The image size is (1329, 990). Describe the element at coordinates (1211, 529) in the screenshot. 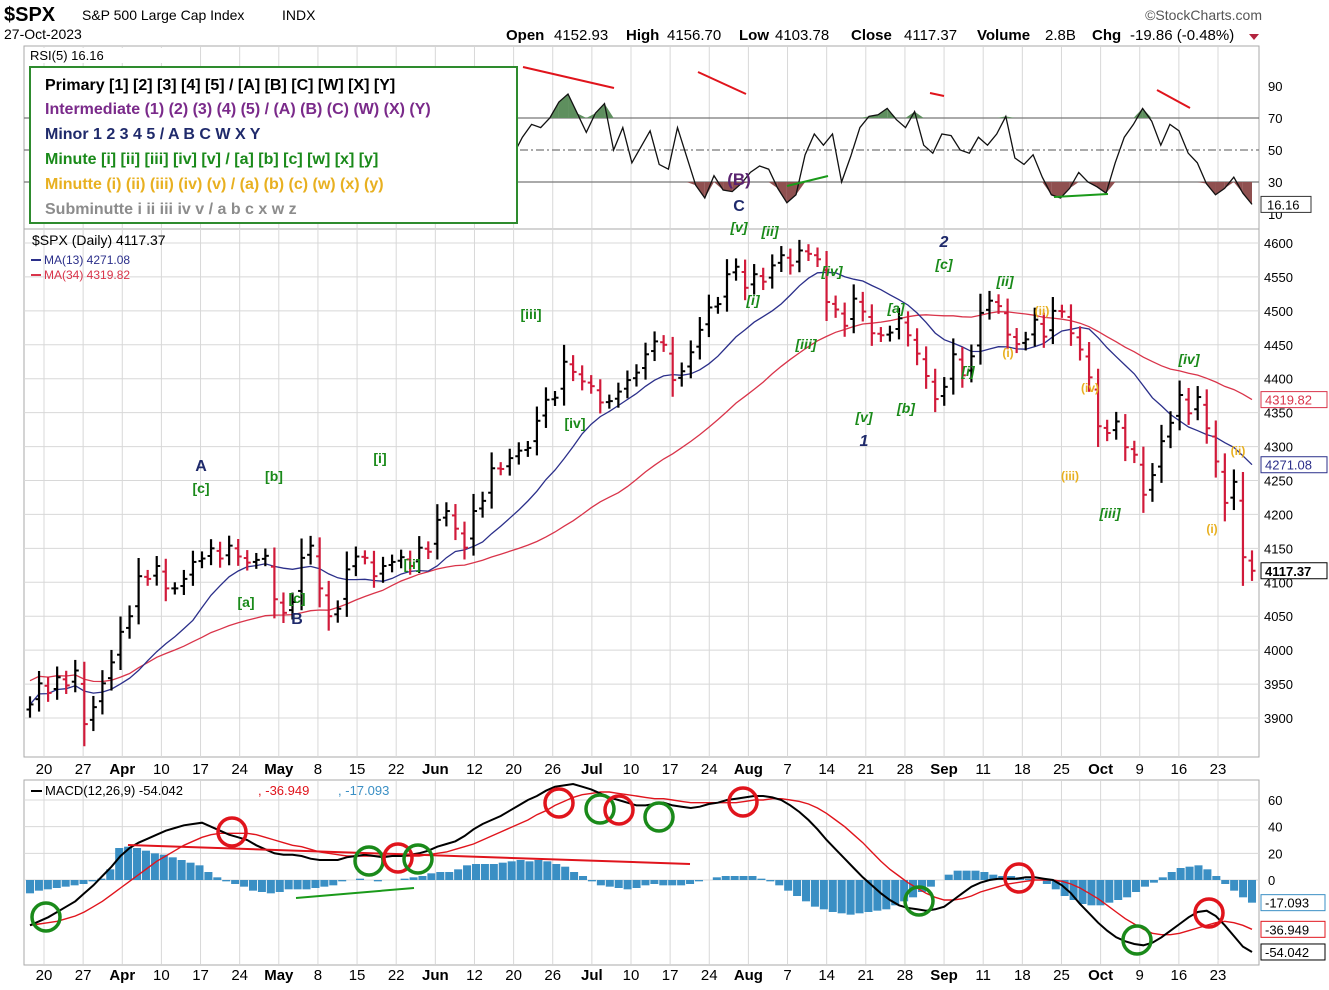

I see `wave-label: (i)` at that location.